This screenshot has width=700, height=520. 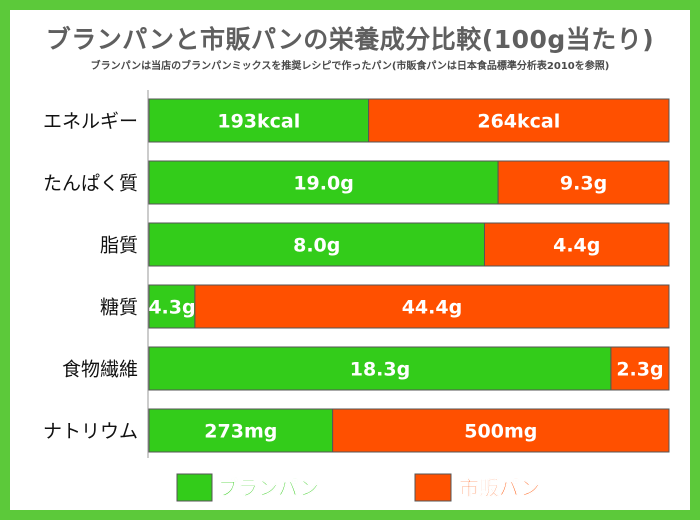 I want to click on data-label: 2.3g, so click(x=639, y=370).